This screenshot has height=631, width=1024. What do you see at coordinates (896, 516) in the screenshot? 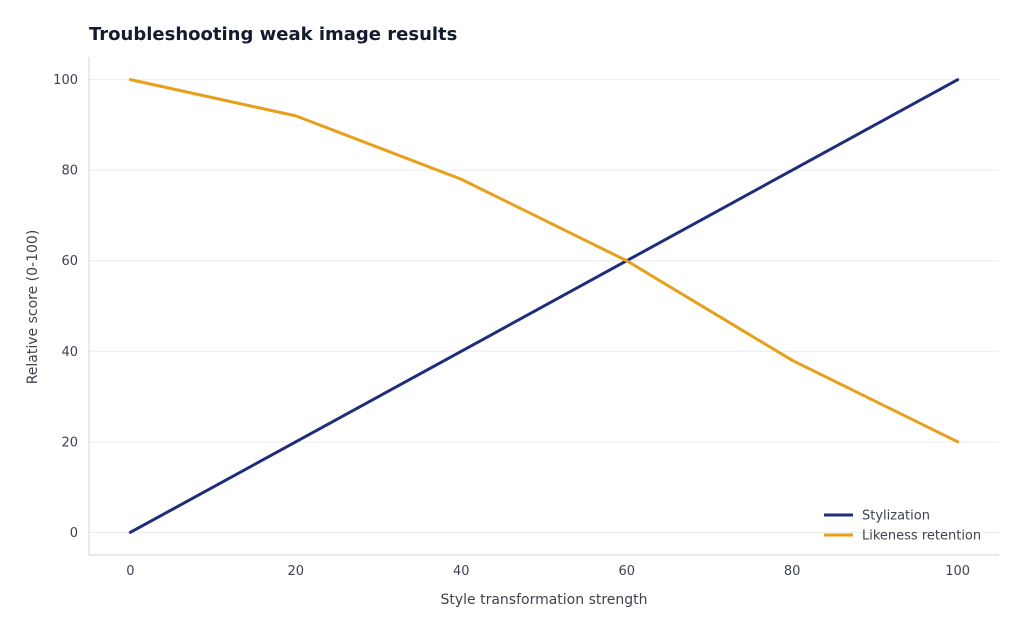
I see `legend-label-stylization: Stylization` at bounding box center [896, 516].